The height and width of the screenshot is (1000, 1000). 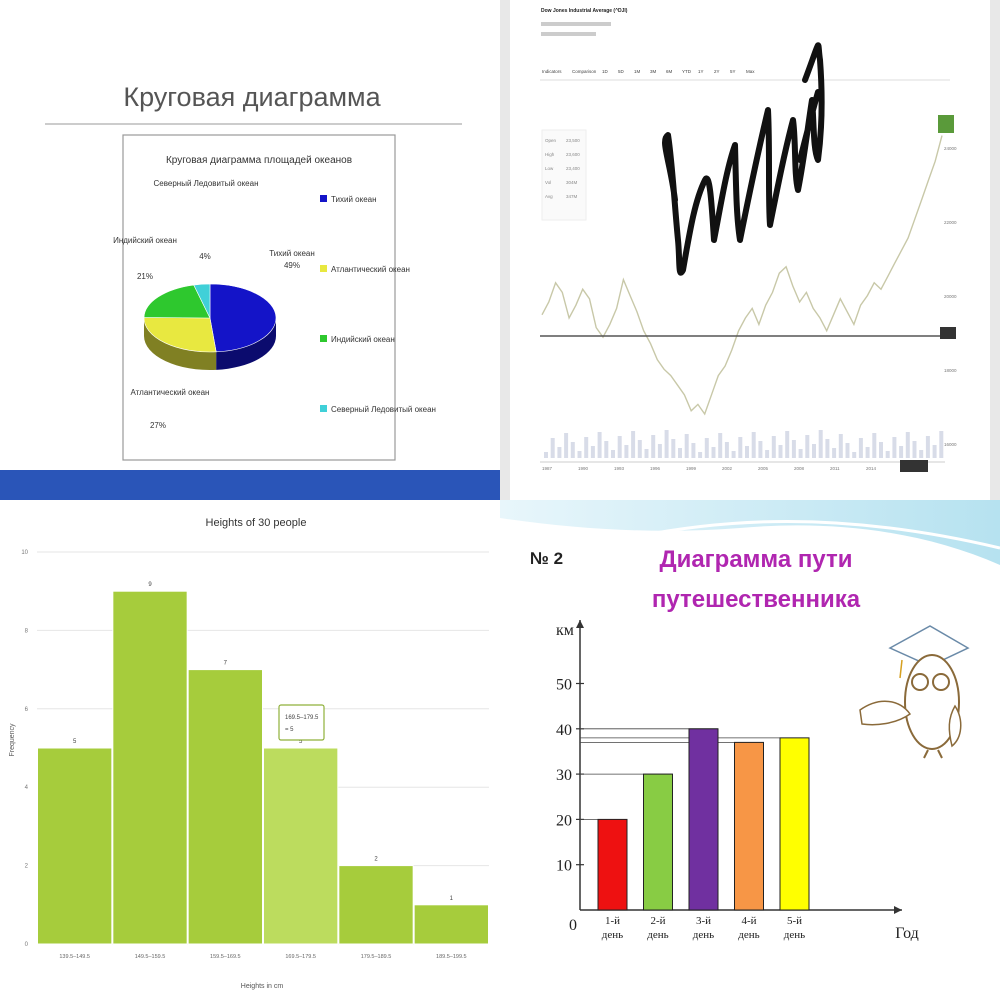 I want to click on hist-y-tick-label: 10, so click(x=24, y=553).